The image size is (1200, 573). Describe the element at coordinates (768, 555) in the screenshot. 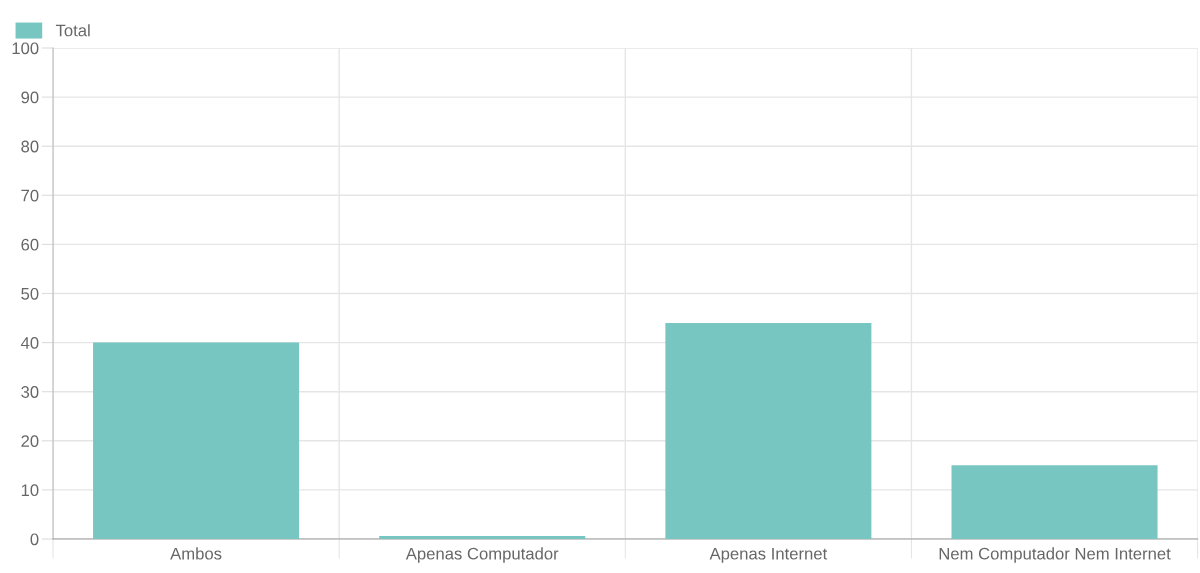

I see `x-tick-label: Apenas Internet` at that location.